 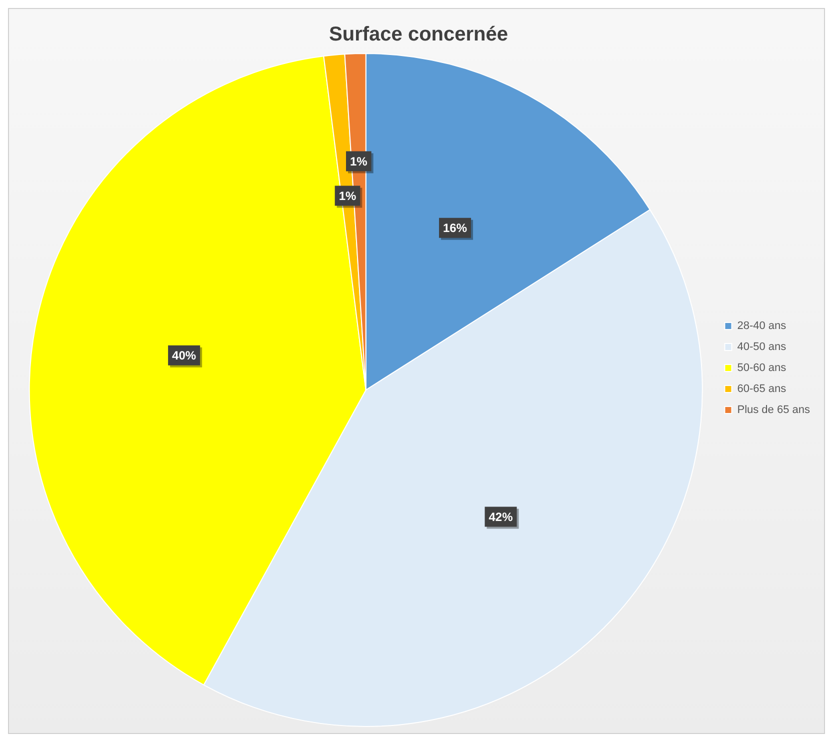 I want to click on legend-label: 50-60 ans, so click(x=762, y=368).